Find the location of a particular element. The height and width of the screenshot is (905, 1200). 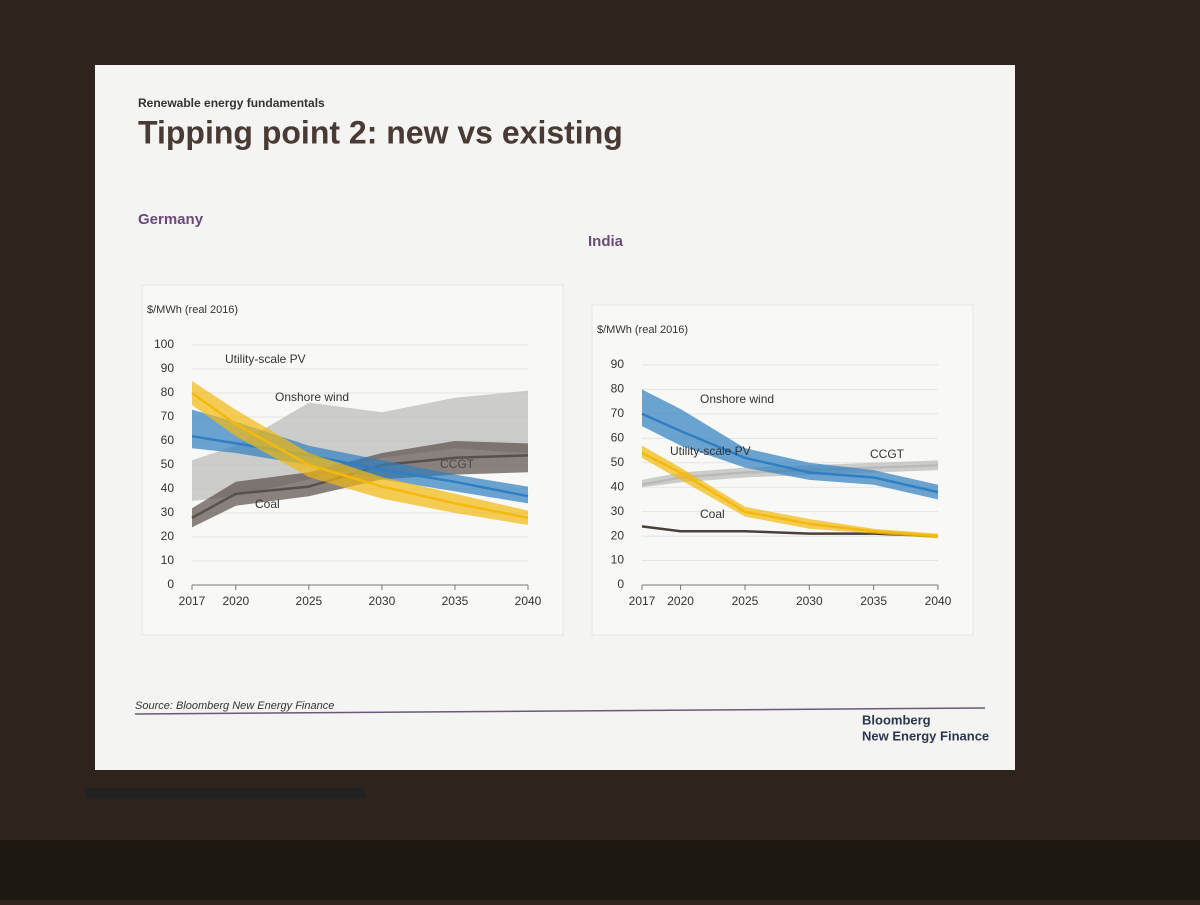

slide-title: Tipping point 2: new vs existing is located at coordinates (380, 132).